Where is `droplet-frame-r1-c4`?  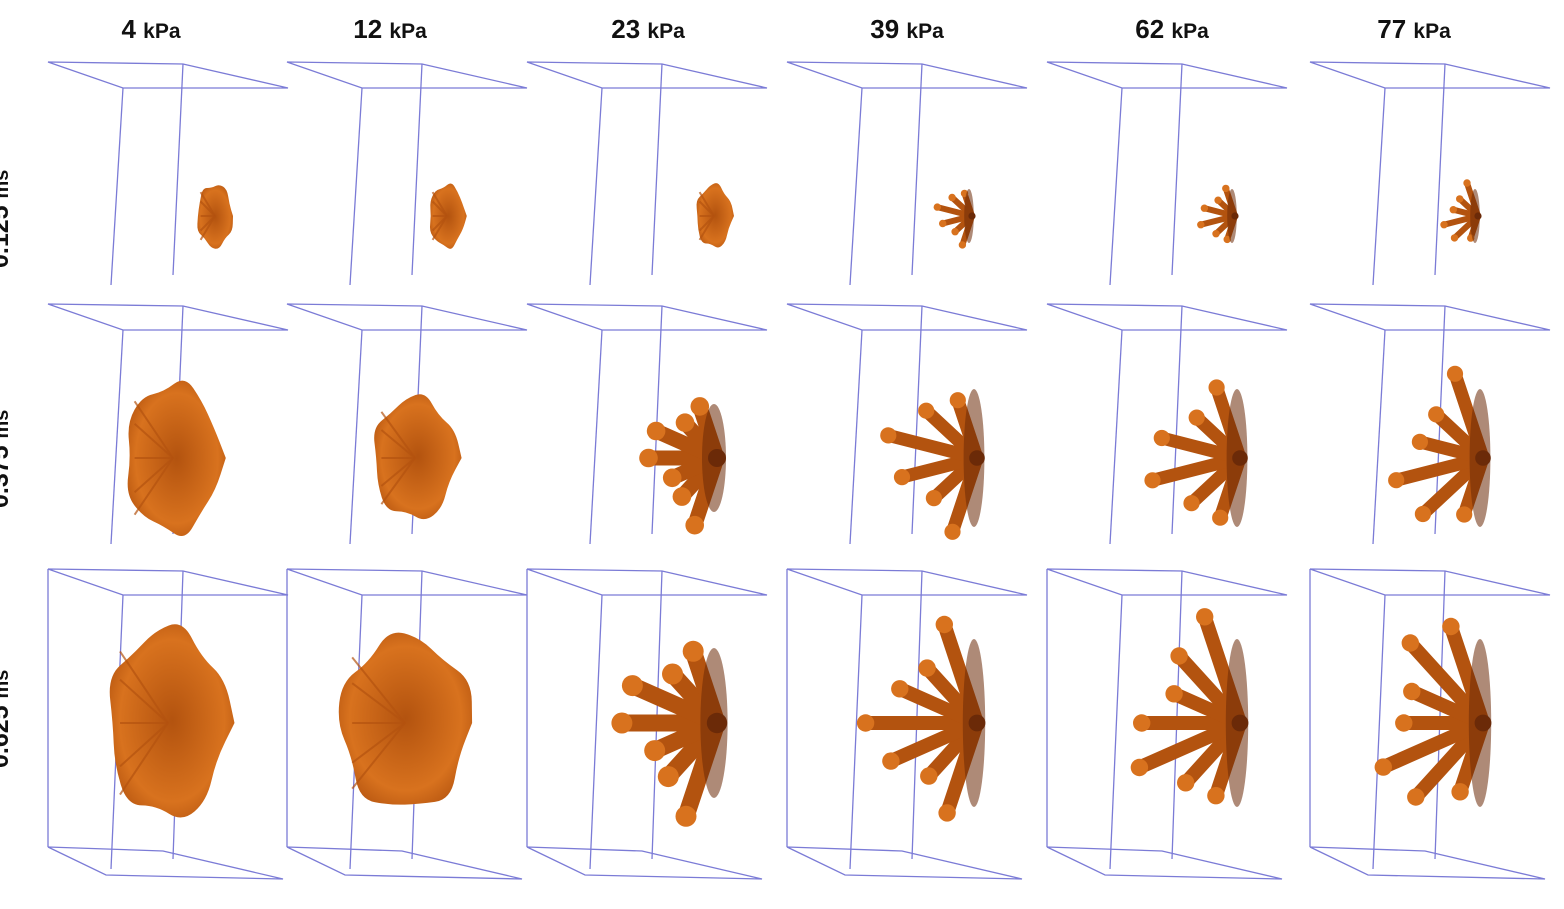 droplet-frame-r1-c4 is located at coordinates (1167, 424).